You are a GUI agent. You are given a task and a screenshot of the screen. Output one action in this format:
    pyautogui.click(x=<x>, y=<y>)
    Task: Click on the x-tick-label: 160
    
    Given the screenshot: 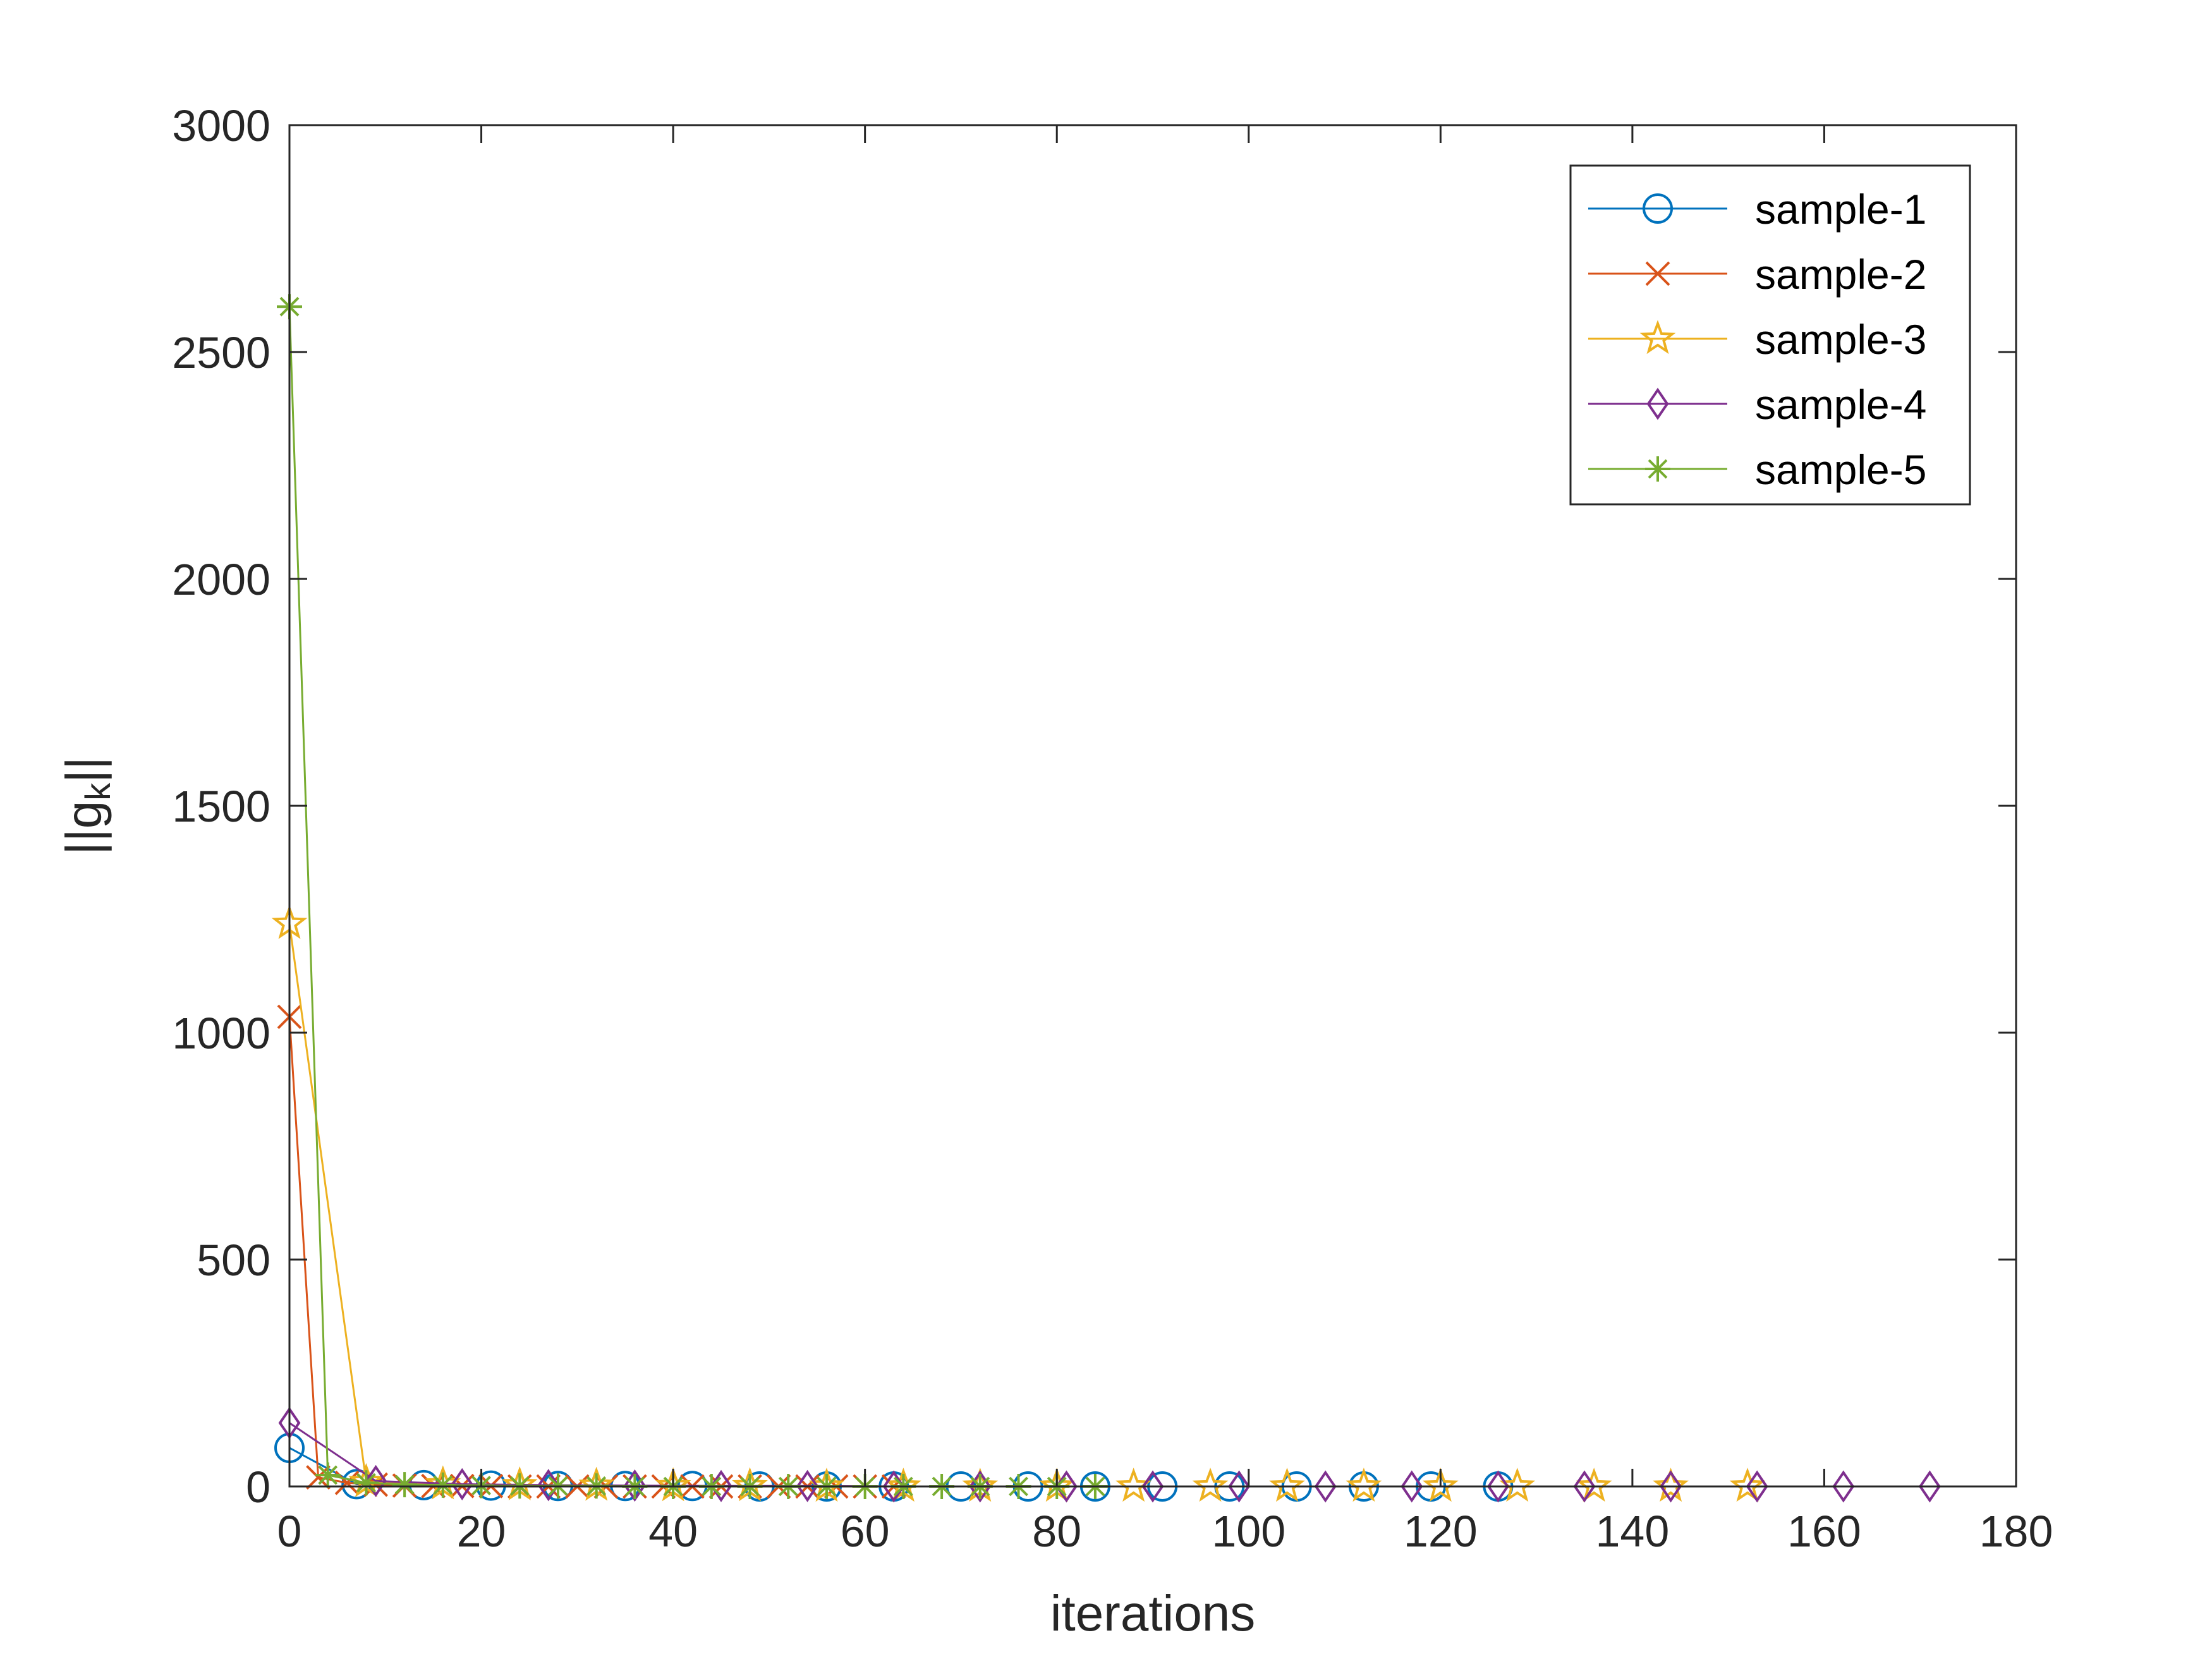 What is the action you would take?
    pyautogui.click(x=1824, y=1531)
    